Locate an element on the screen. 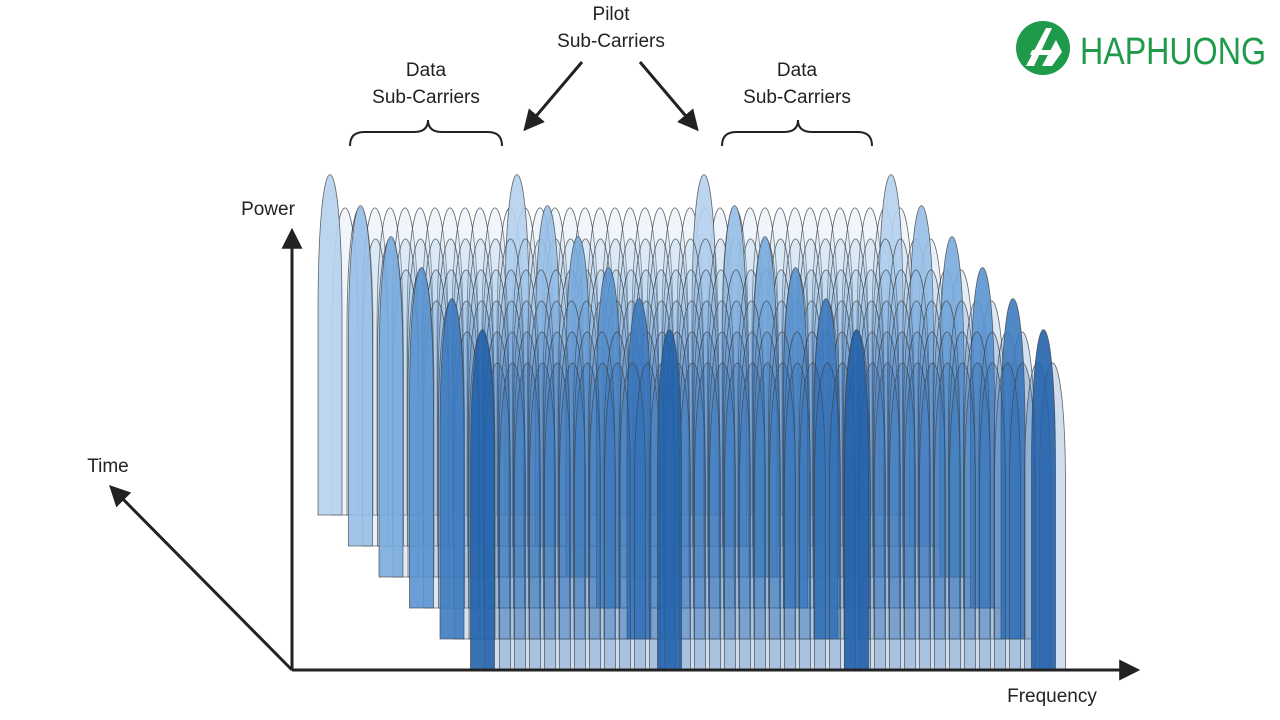 The width and height of the screenshot is (1280, 720). time-label: Time is located at coordinates (108, 466).